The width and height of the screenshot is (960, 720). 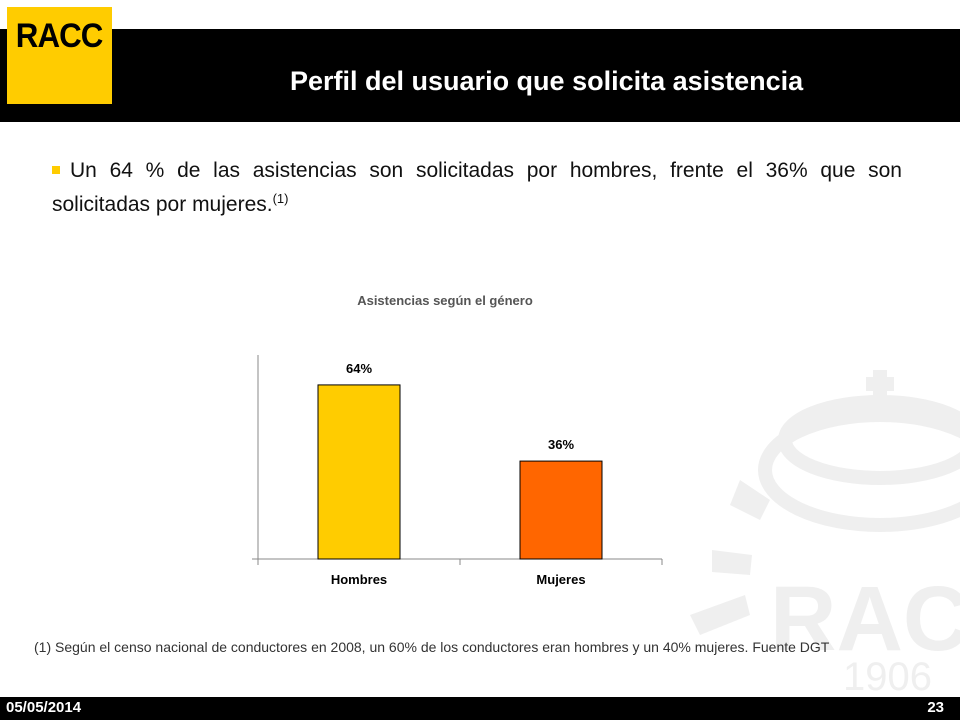 What do you see at coordinates (359, 579) in the screenshot?
I see `category-label-hombres: Hombres` at bounding box center [359, 579].